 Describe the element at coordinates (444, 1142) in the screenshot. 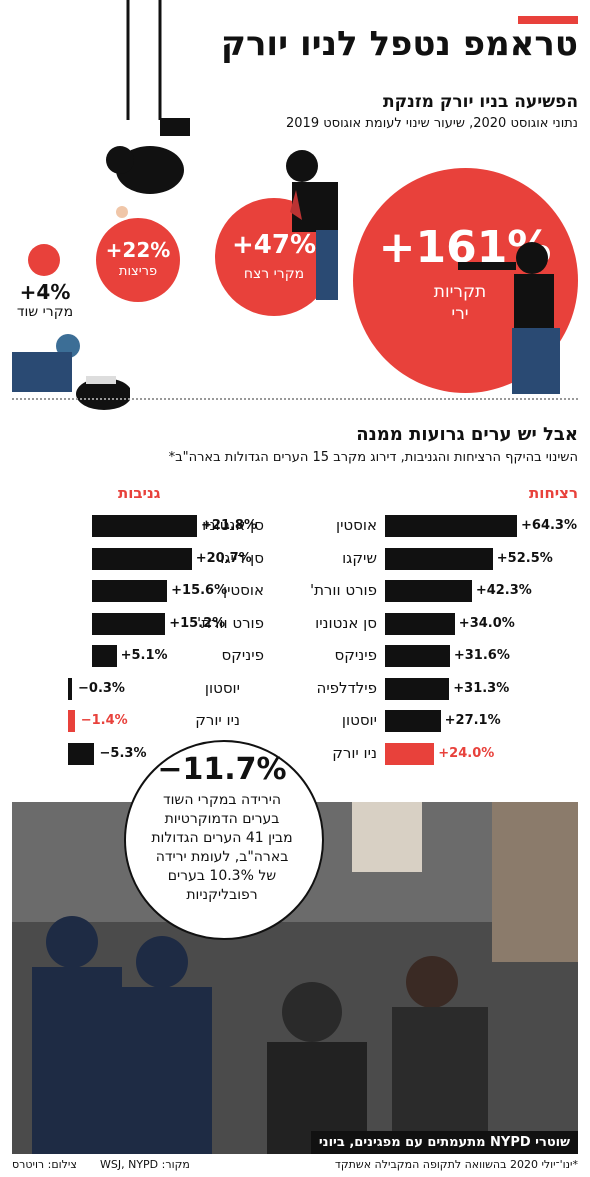

I see `photo-caption: שוטרי NYPD מתעמתים עם מפגינים, ביוני` at that location.